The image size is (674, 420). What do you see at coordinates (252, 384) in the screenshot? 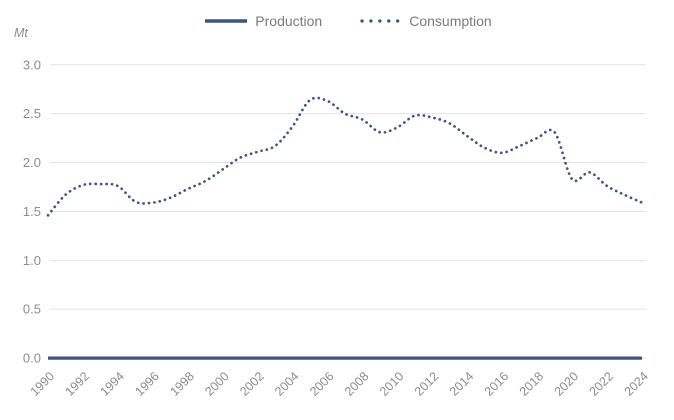
I see `x-tick-label: 2002` at bounding box center [252, 384].